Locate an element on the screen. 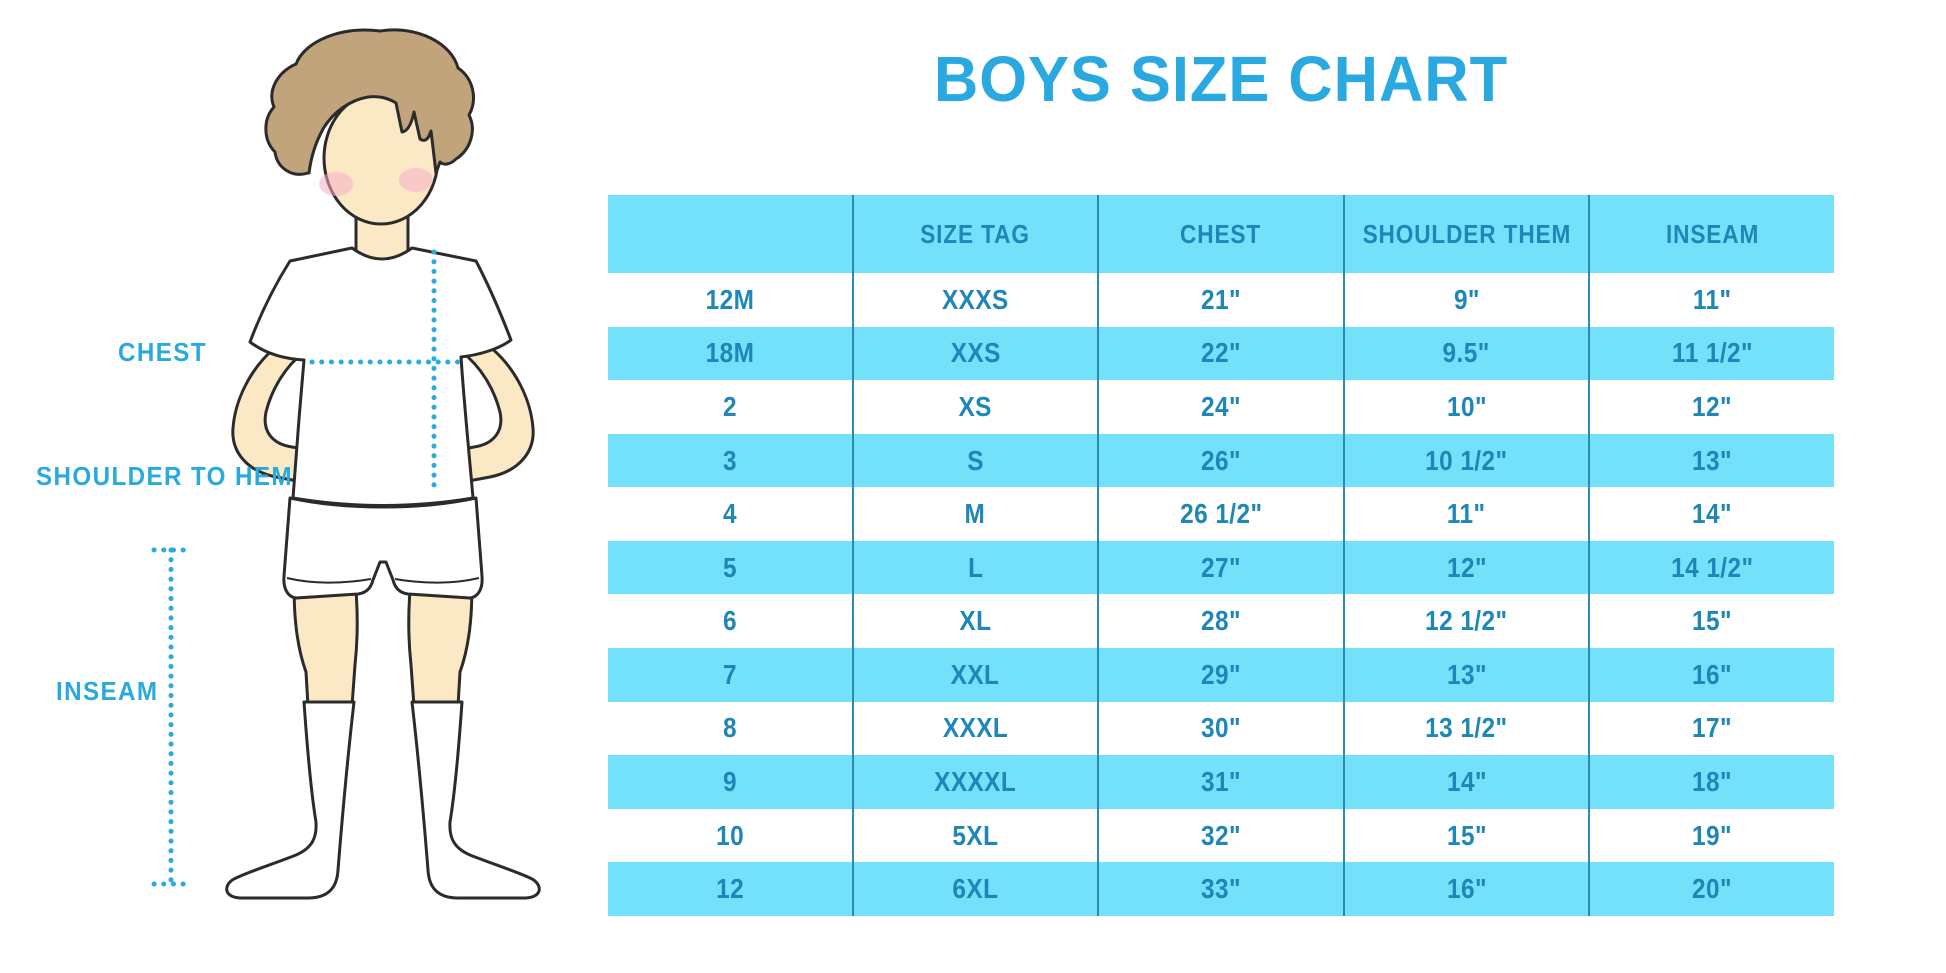 This screenshot has height=973, width=1946. table-cell: 6XL is located at coordinates (977, 889).